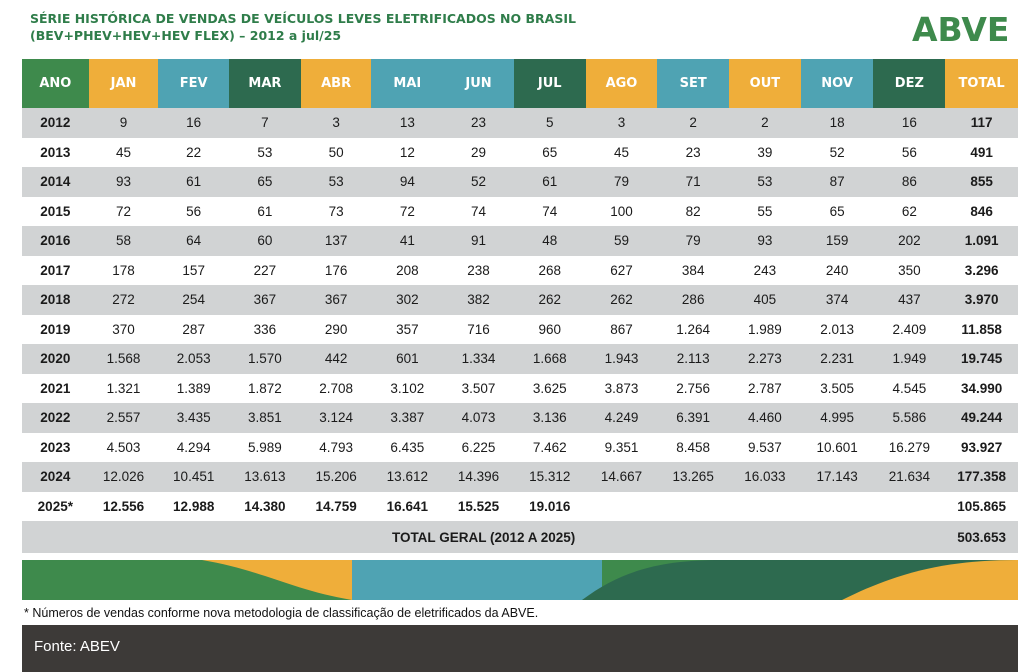 The height and width of the screenshot is (672, 1024). What do you see at coordinates (837, 182) in the screenshot?
I see `value-cell: 87` at bounding box center [837, 182].